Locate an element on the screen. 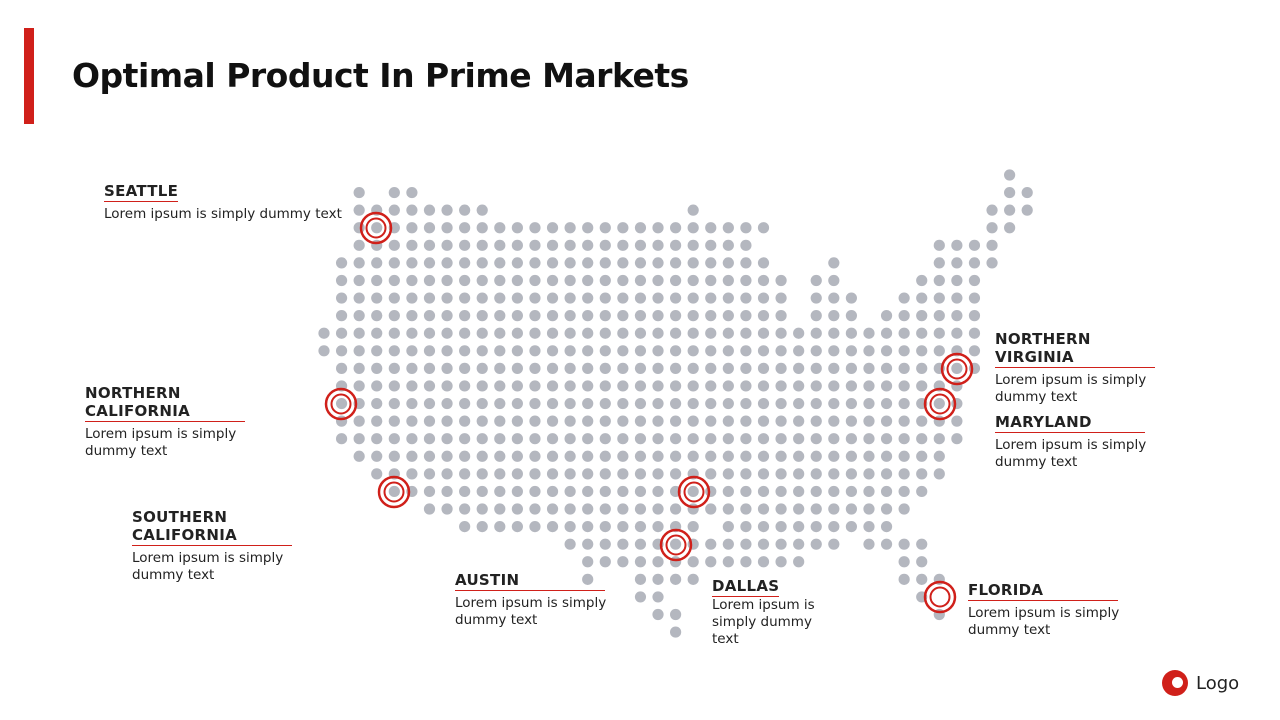 The width and height of the screenshot is (1280, 720). logo: Logo is located at coordinates (1200, 683).